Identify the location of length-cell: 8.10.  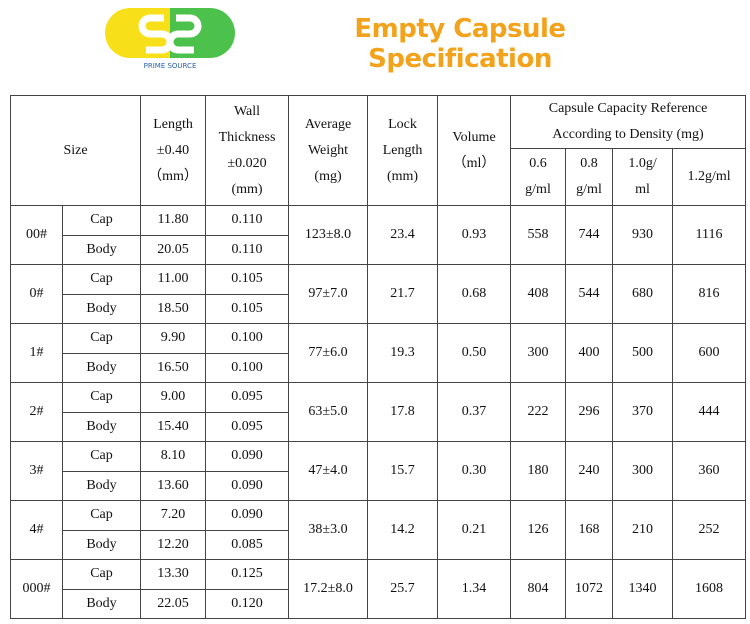
(173, 456).